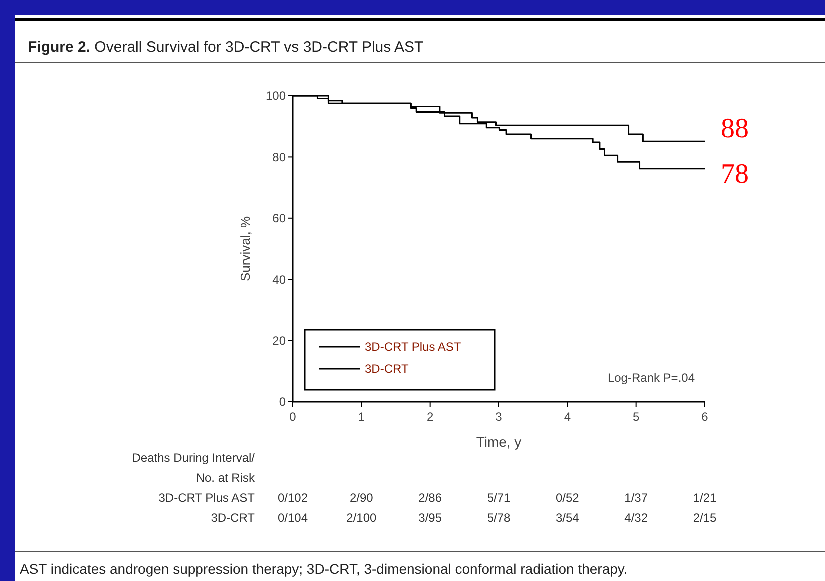 The width and height of the screenshot is (825, 581). What do you see at coordinates (245, 249) in the screenshot?
I see `y-axis-title: Survival, %` at bounding box center [245, 249].